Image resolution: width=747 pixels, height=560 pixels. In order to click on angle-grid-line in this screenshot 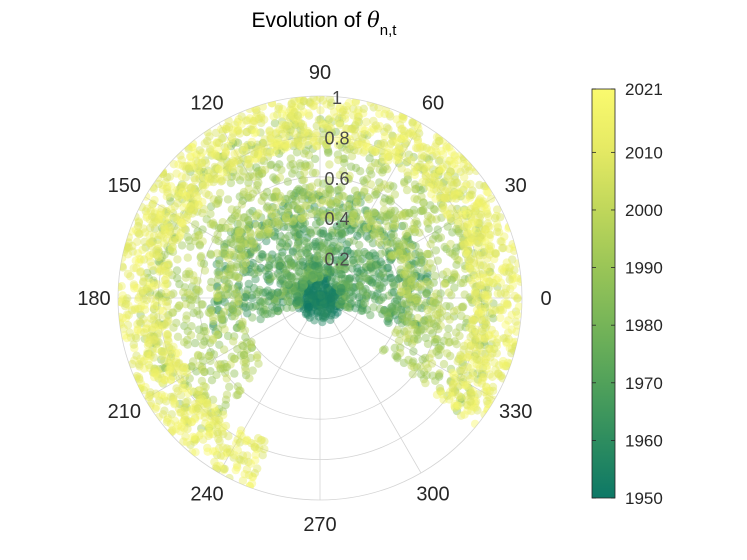, I will do `click(232, 348)`.